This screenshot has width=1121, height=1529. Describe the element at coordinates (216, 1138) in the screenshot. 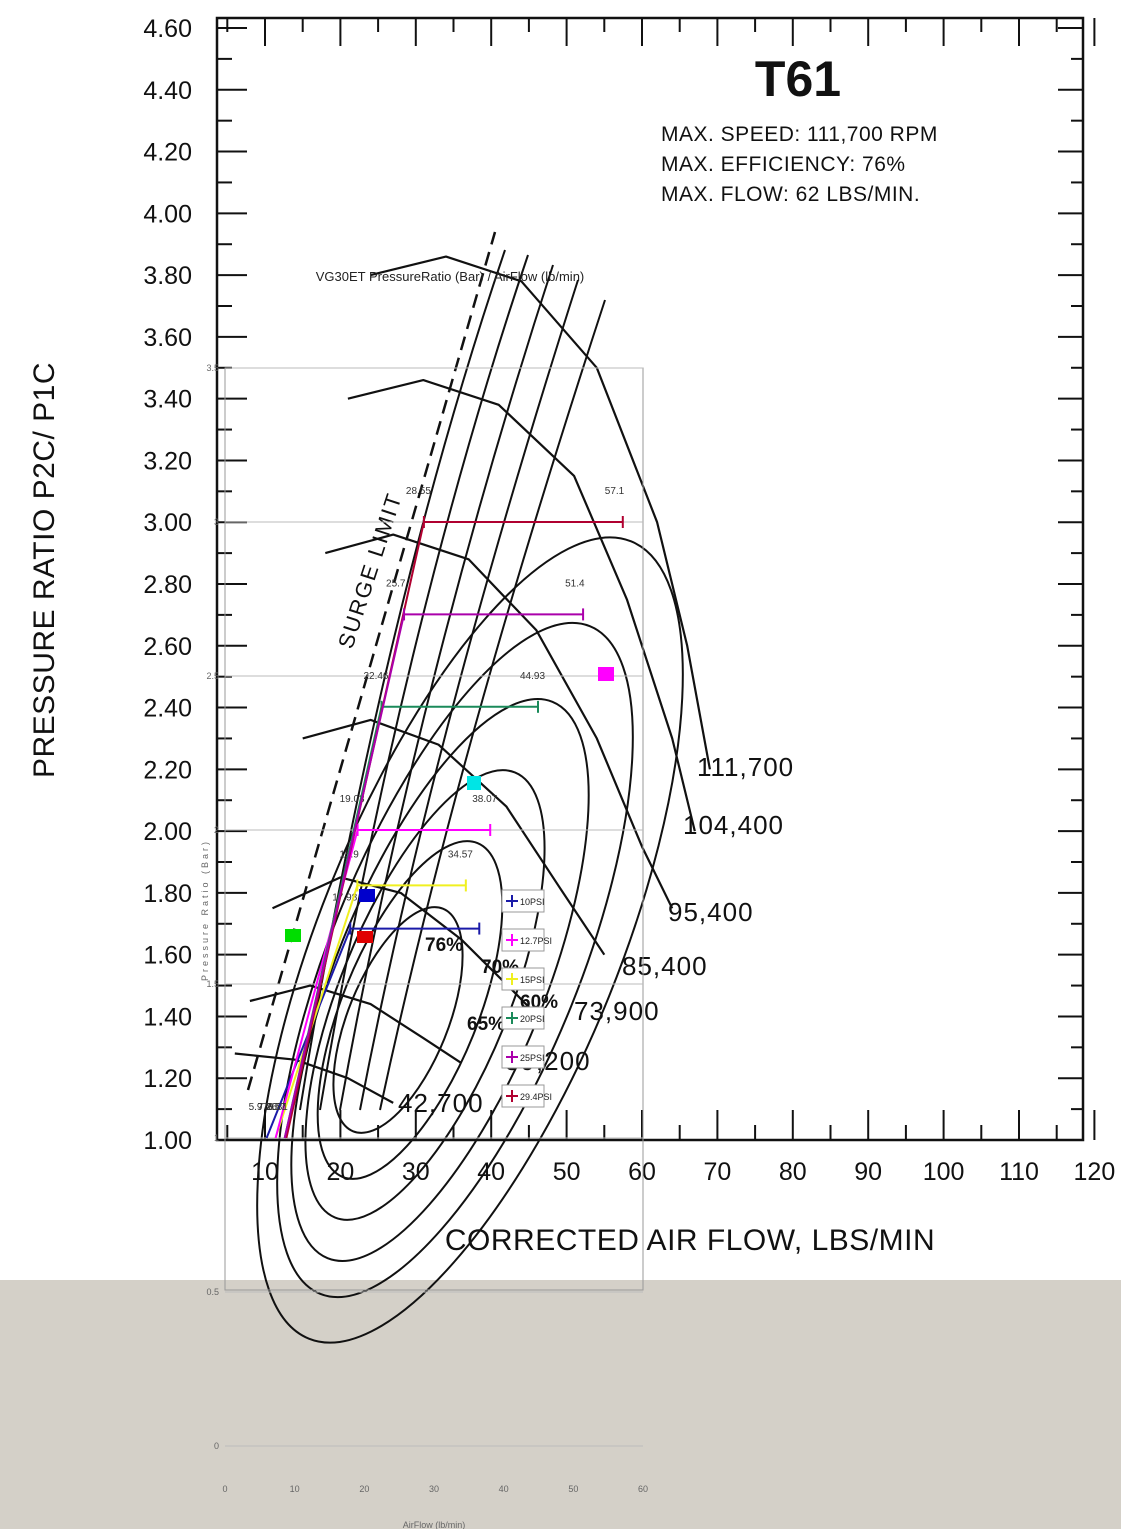

I see `overlay-y-tick-label: 1` at that location.